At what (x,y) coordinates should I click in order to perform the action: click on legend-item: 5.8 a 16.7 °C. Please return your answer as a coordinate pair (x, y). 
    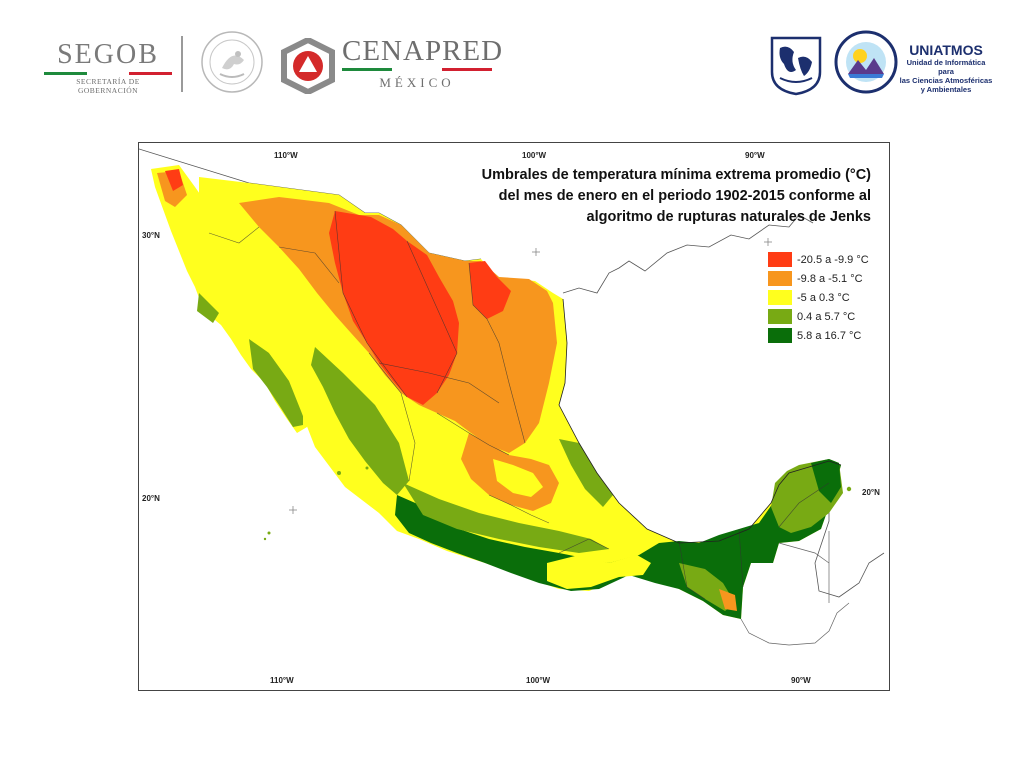
    Looking at the image, I should click on (818, 335).